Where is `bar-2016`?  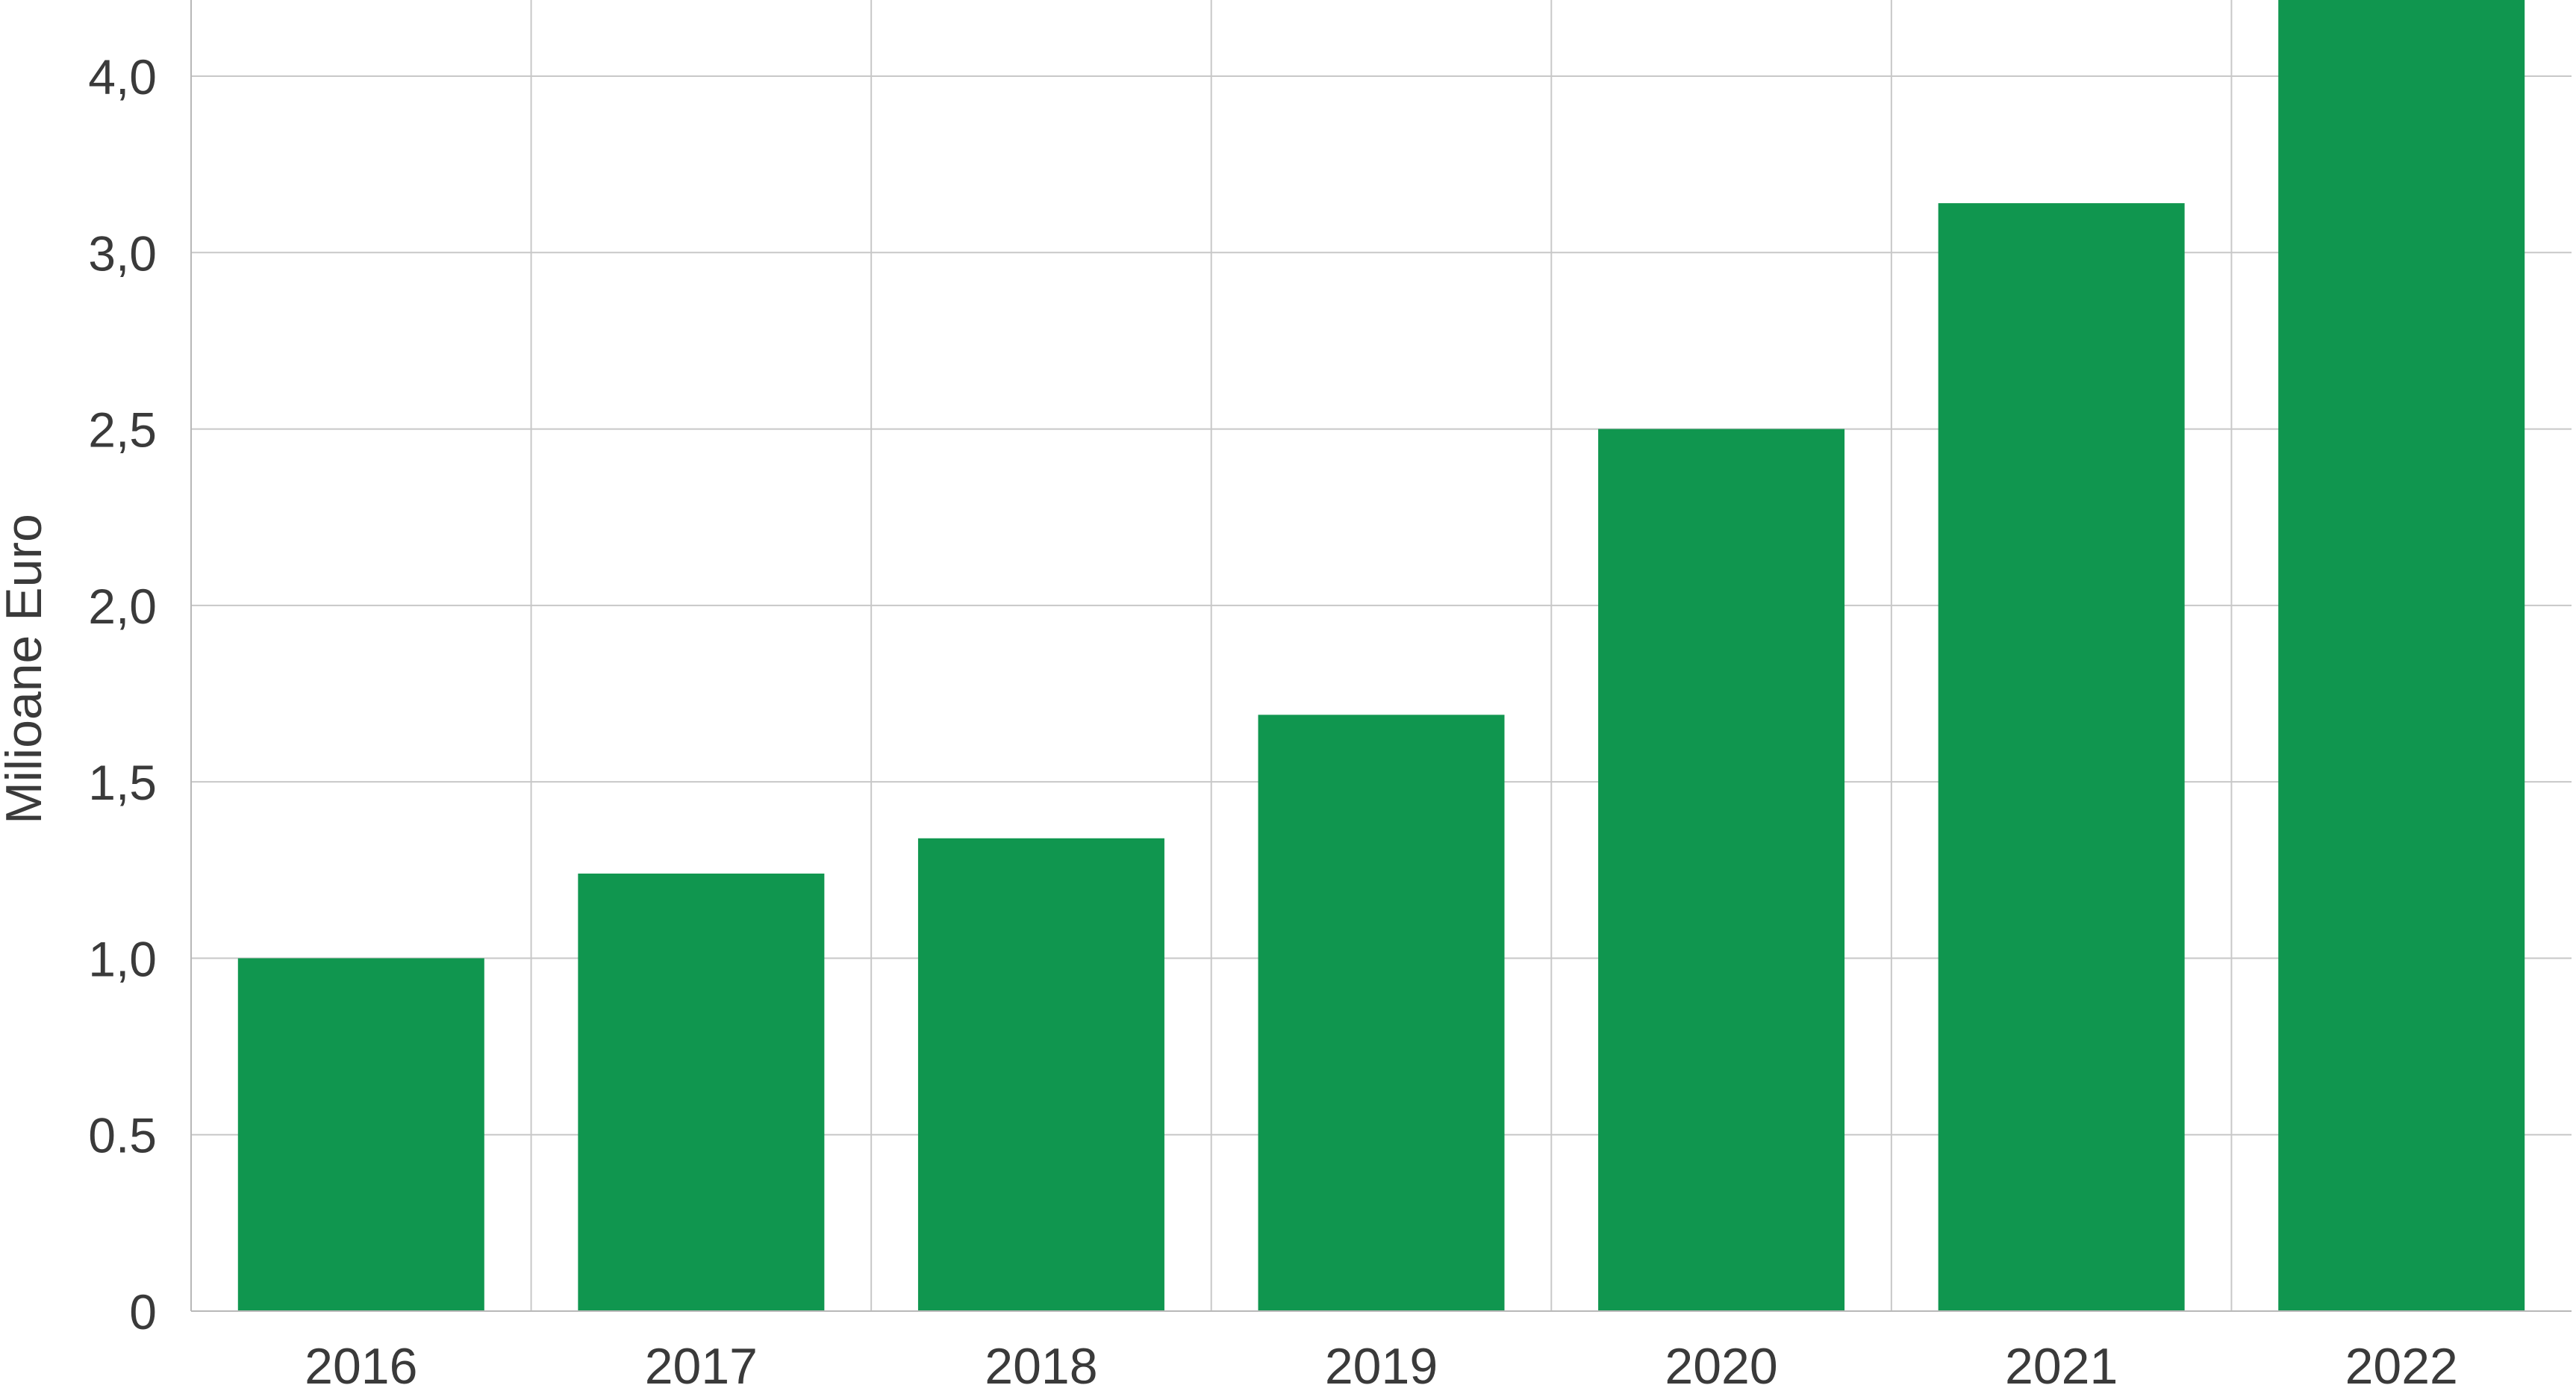 bar-2016 is located at coordinates (360, 1134).